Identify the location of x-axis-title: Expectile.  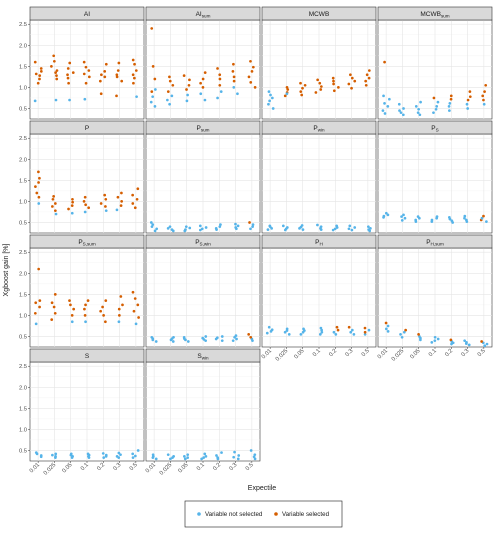
(262, 488).